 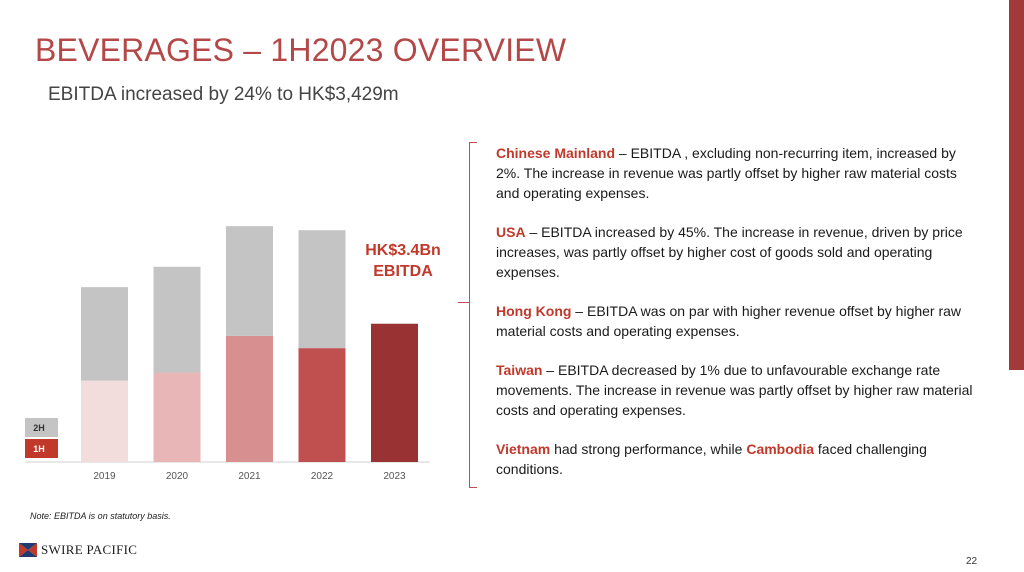 I want to click on footnote: Note: EBITDA is on statutory basis., so click(x=100, y=516).